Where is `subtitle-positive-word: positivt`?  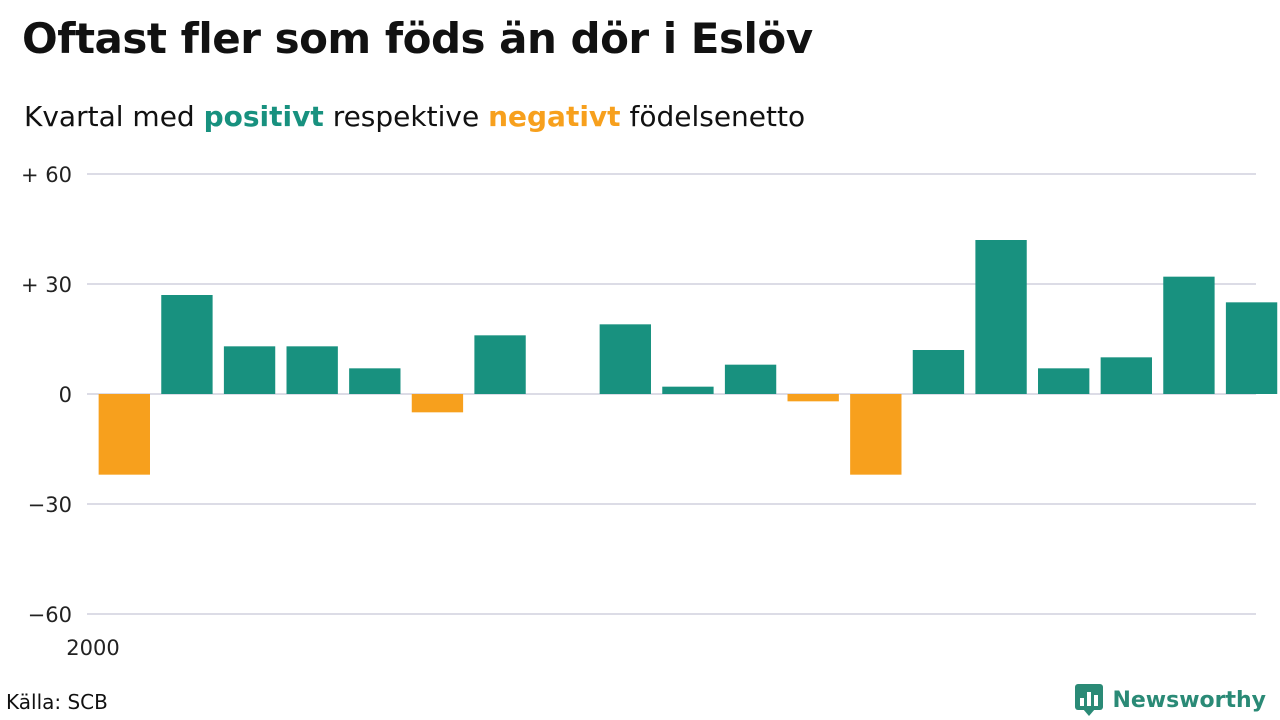 subtitle-positive-word: positivt is located at coordinates (263, 116).